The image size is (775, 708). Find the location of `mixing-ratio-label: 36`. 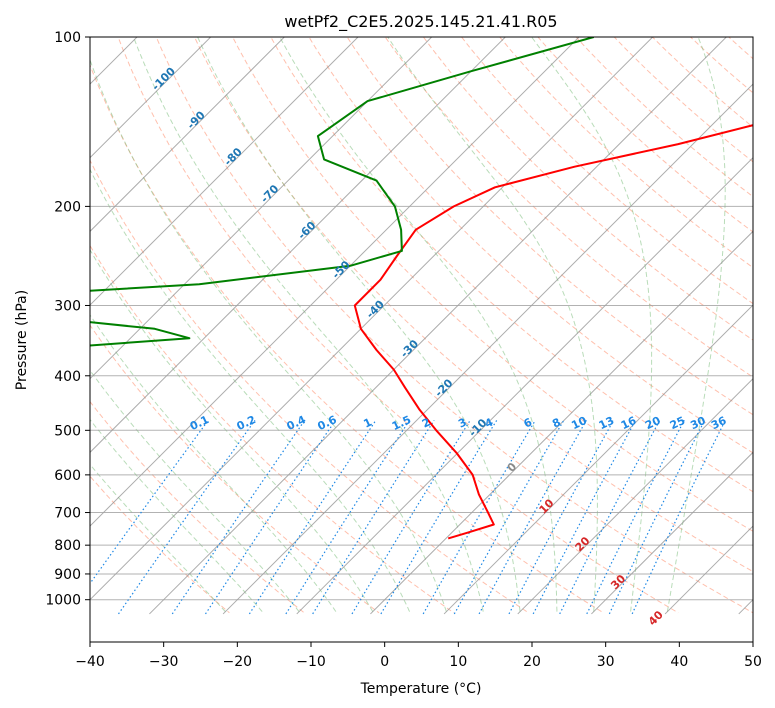

mixing-ratio-label: 36 is located at coordinates (719, 423).